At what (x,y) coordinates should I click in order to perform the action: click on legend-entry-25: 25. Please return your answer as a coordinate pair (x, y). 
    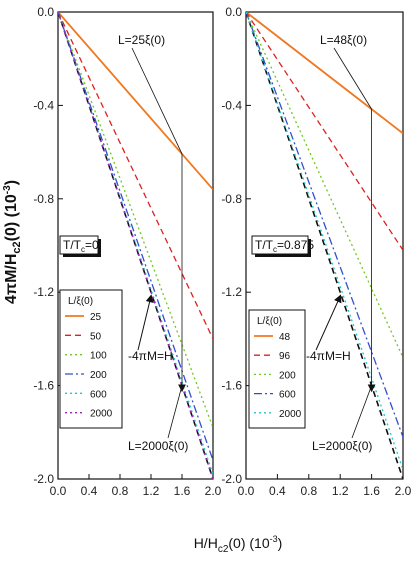
    Looking at the image, I should click on (96, 317).